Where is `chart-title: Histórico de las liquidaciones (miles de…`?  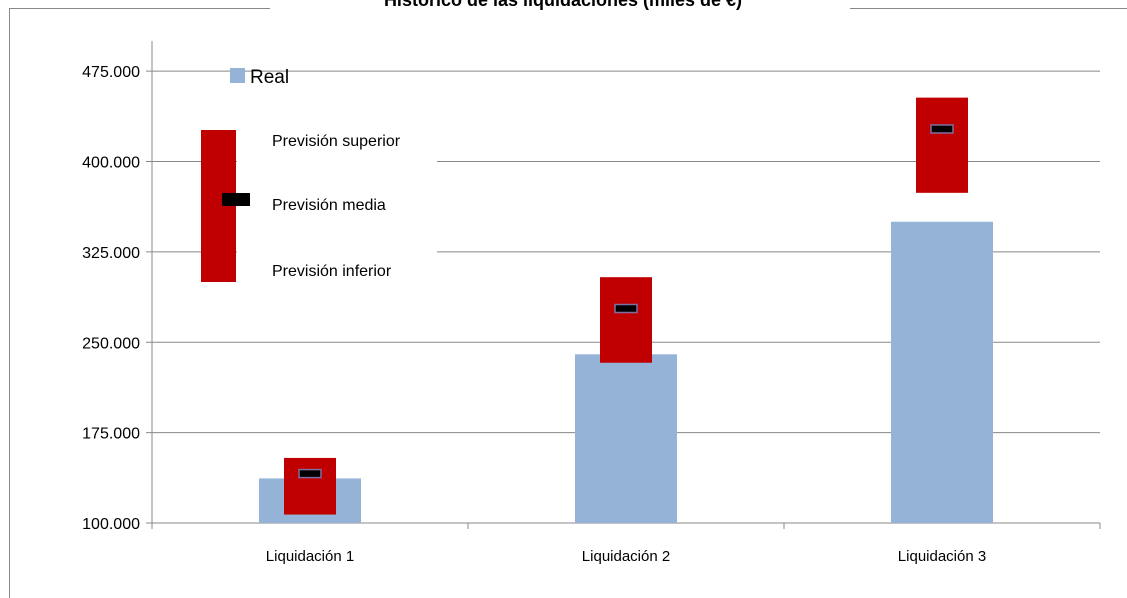
chart-title: Histórico de las liquidaciones (miles de… is located at coordinates (563, 5).